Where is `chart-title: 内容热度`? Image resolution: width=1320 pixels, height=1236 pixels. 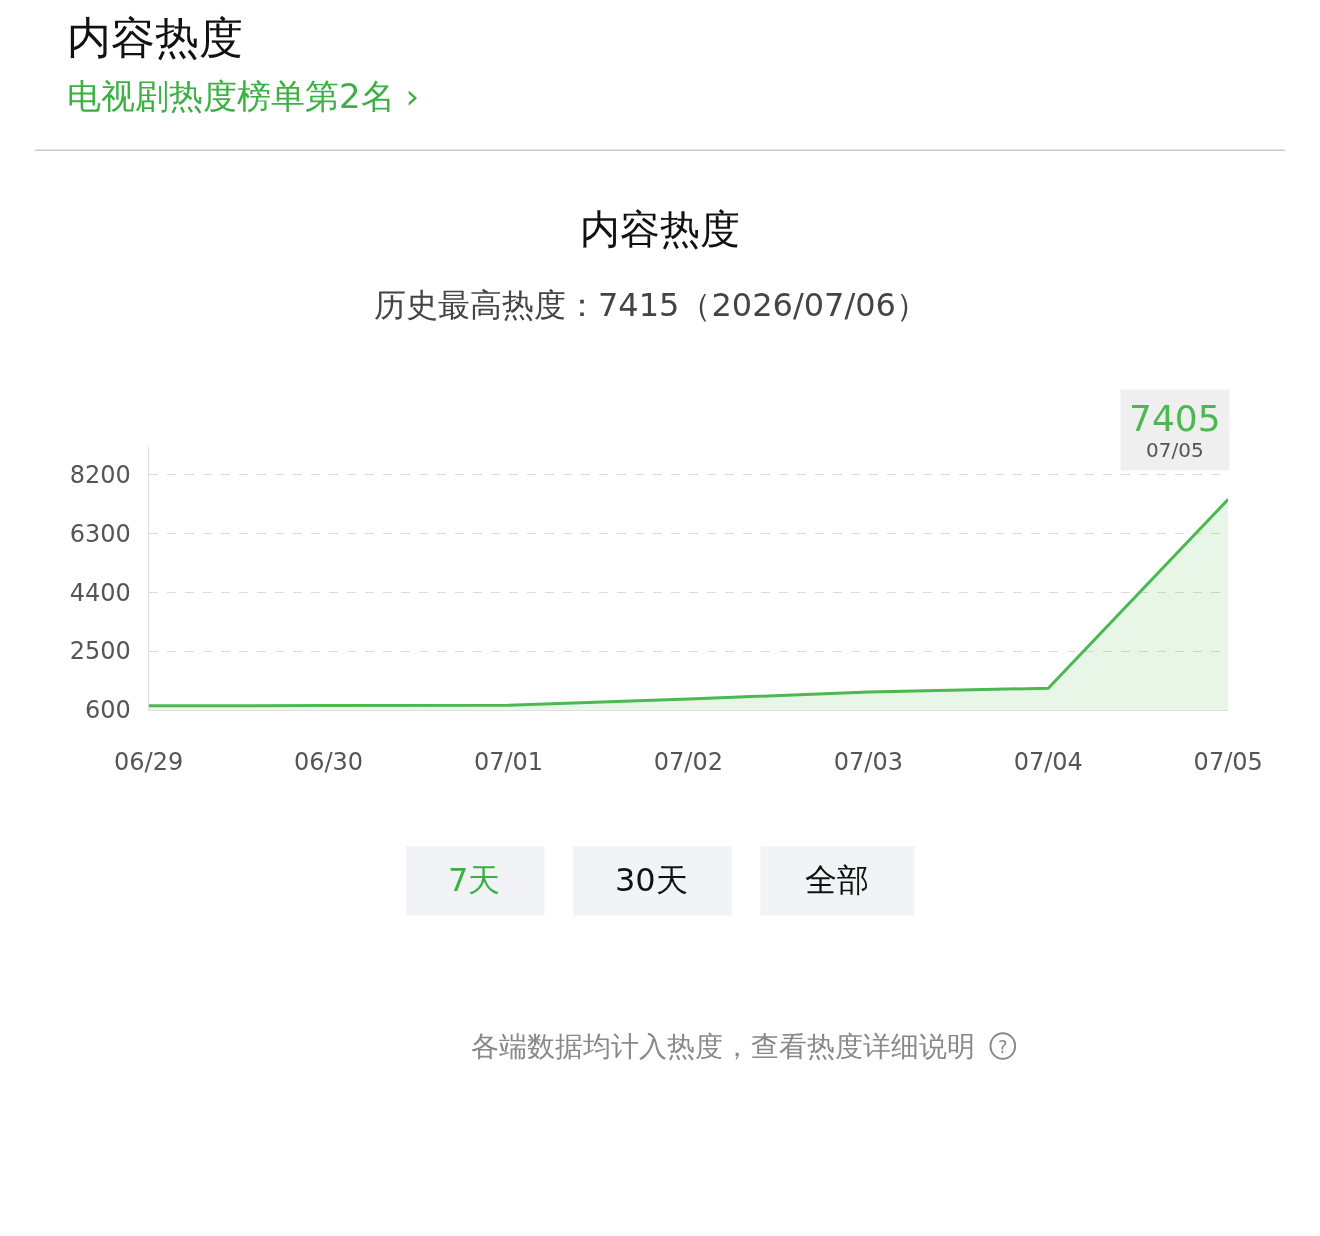
chart-title: 内容热度 is located at coordinates (660, 229).